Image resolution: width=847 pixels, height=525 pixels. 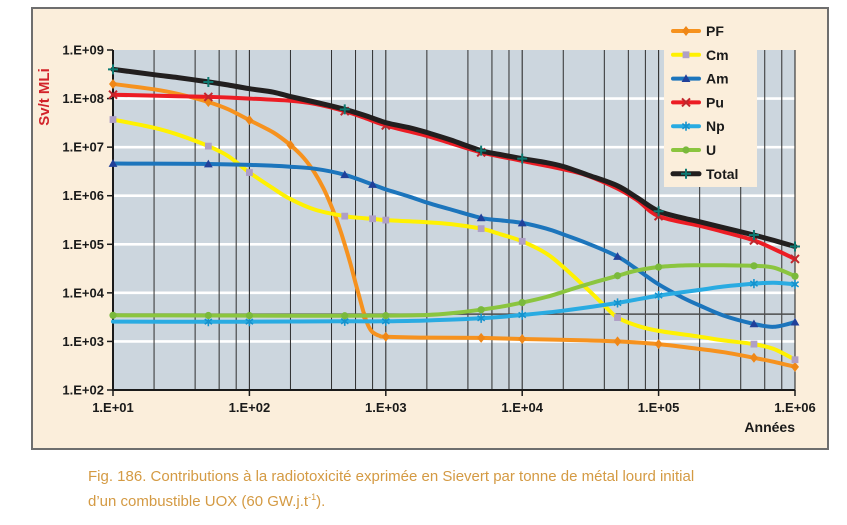 I want to click on y-tick-label: 1.E+02, so click(x=83, y=390).